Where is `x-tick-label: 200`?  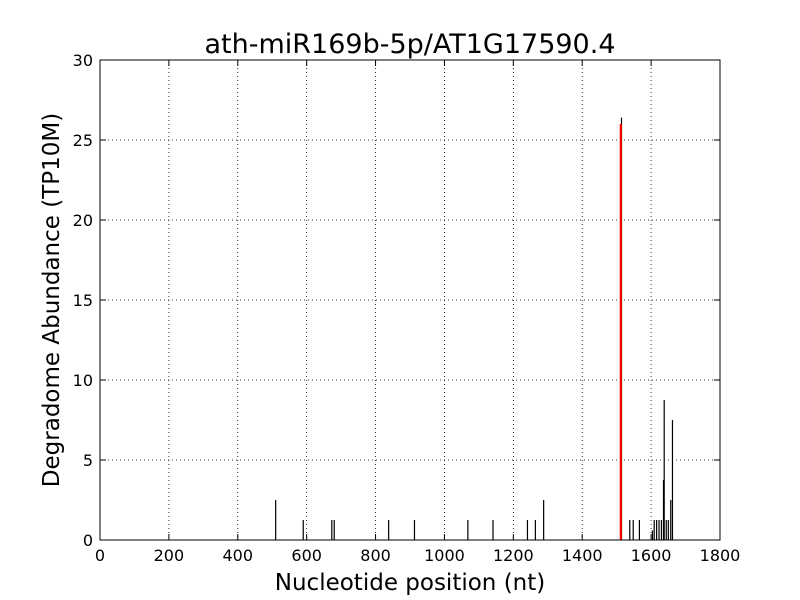
x-tick-label: 200 is located at coordinates (169, 555).